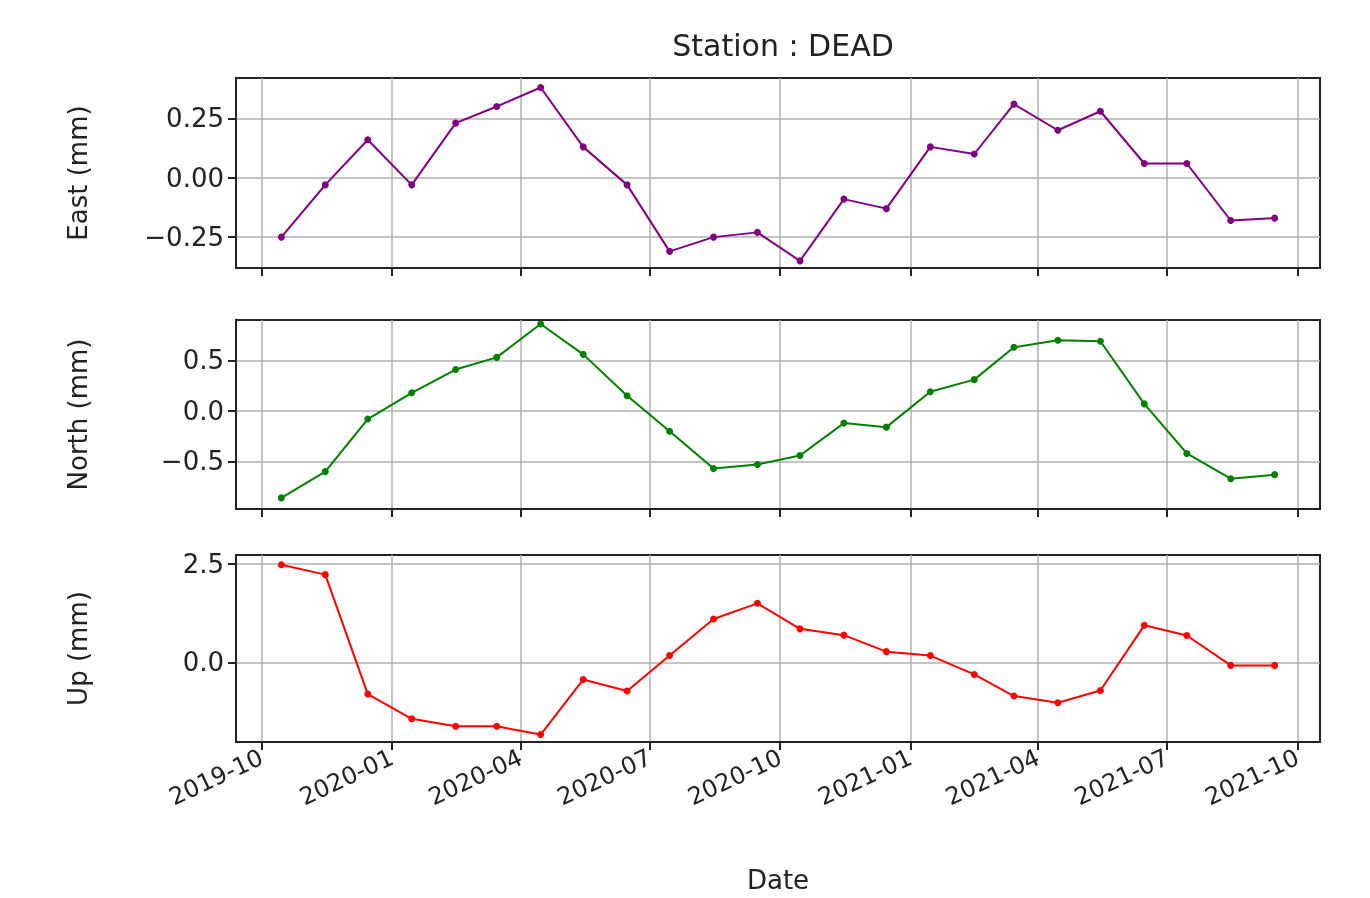 Image resolution: width=1370 pixels, height=898 pixels. Describe the element at coordinates (203, 360) in the screenshot. I see `y-tick-label: 0.5` at that location.